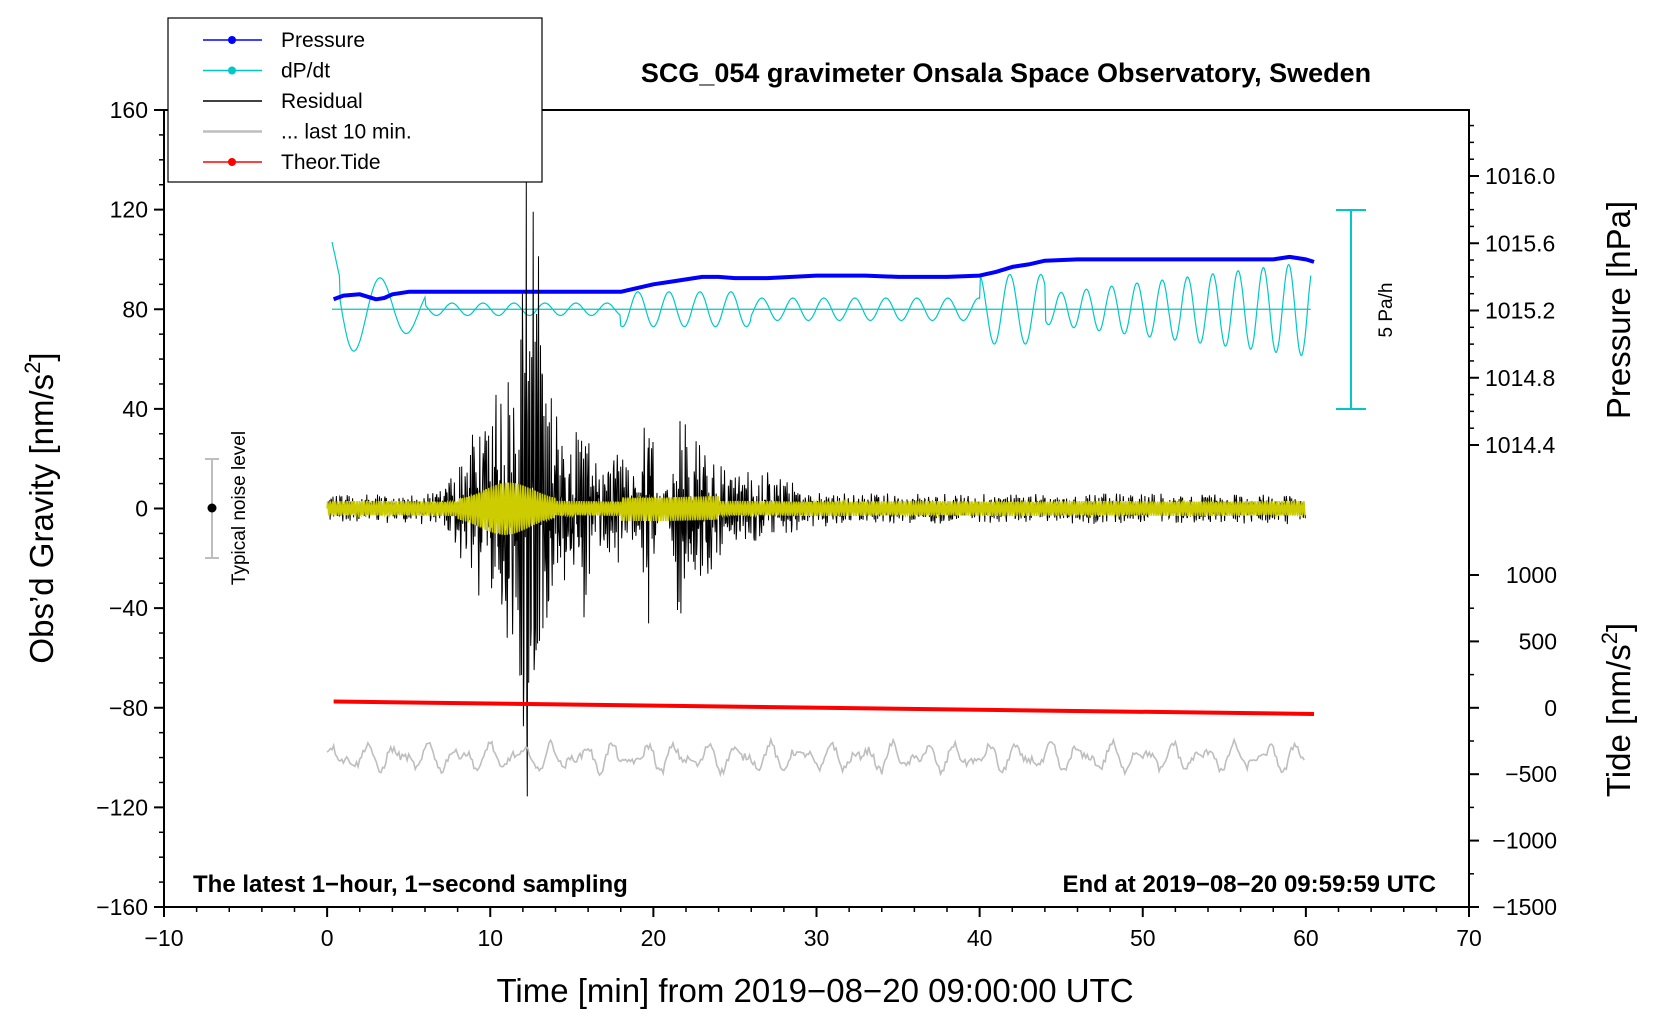 This screenshot has width=1660, height=1020. What do you see at coordinates (322, 101) in the screenshot?
I see `legend-label: Residual` at bounding box center [322, 101].